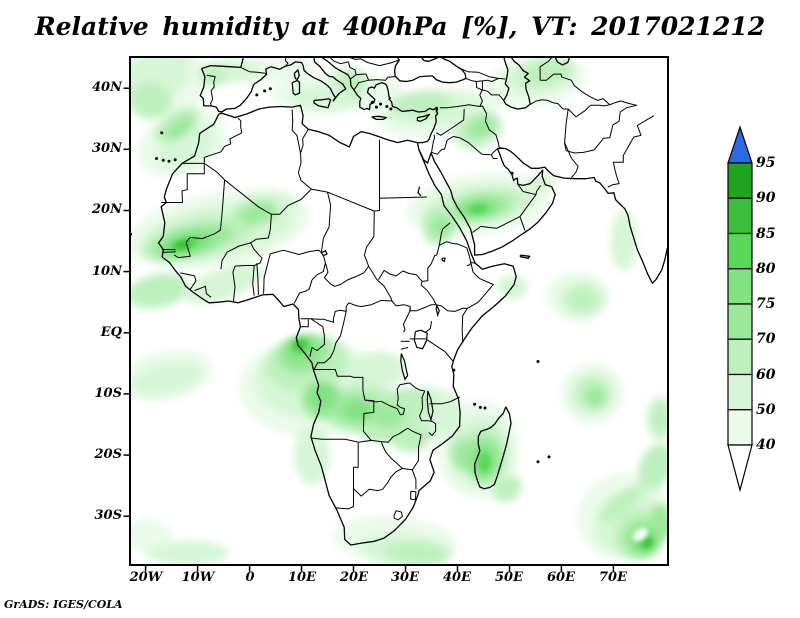  I want to click on lon-tick-label-60E: 60E, so click(561, 577).